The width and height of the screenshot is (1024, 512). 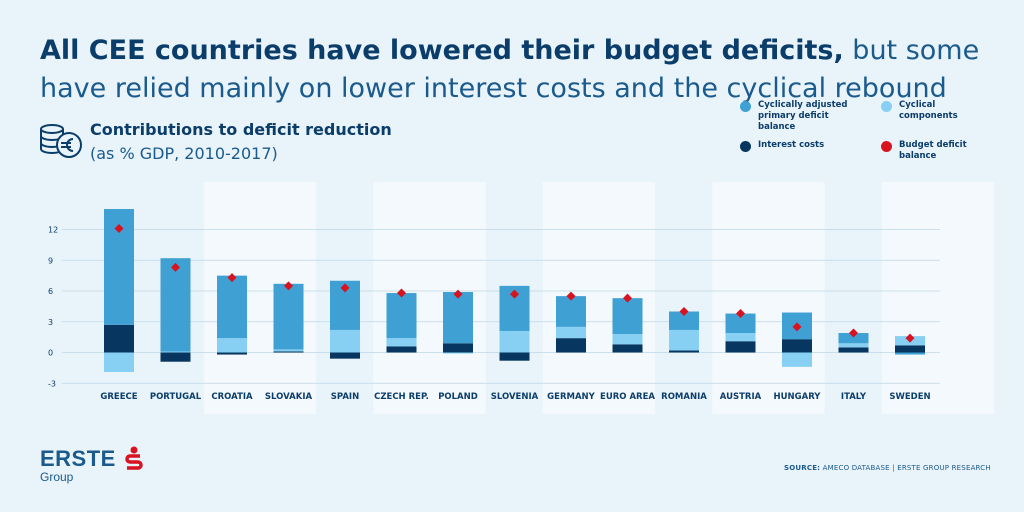 I want to click on erste-s-icon, so click(x=134, y=458).